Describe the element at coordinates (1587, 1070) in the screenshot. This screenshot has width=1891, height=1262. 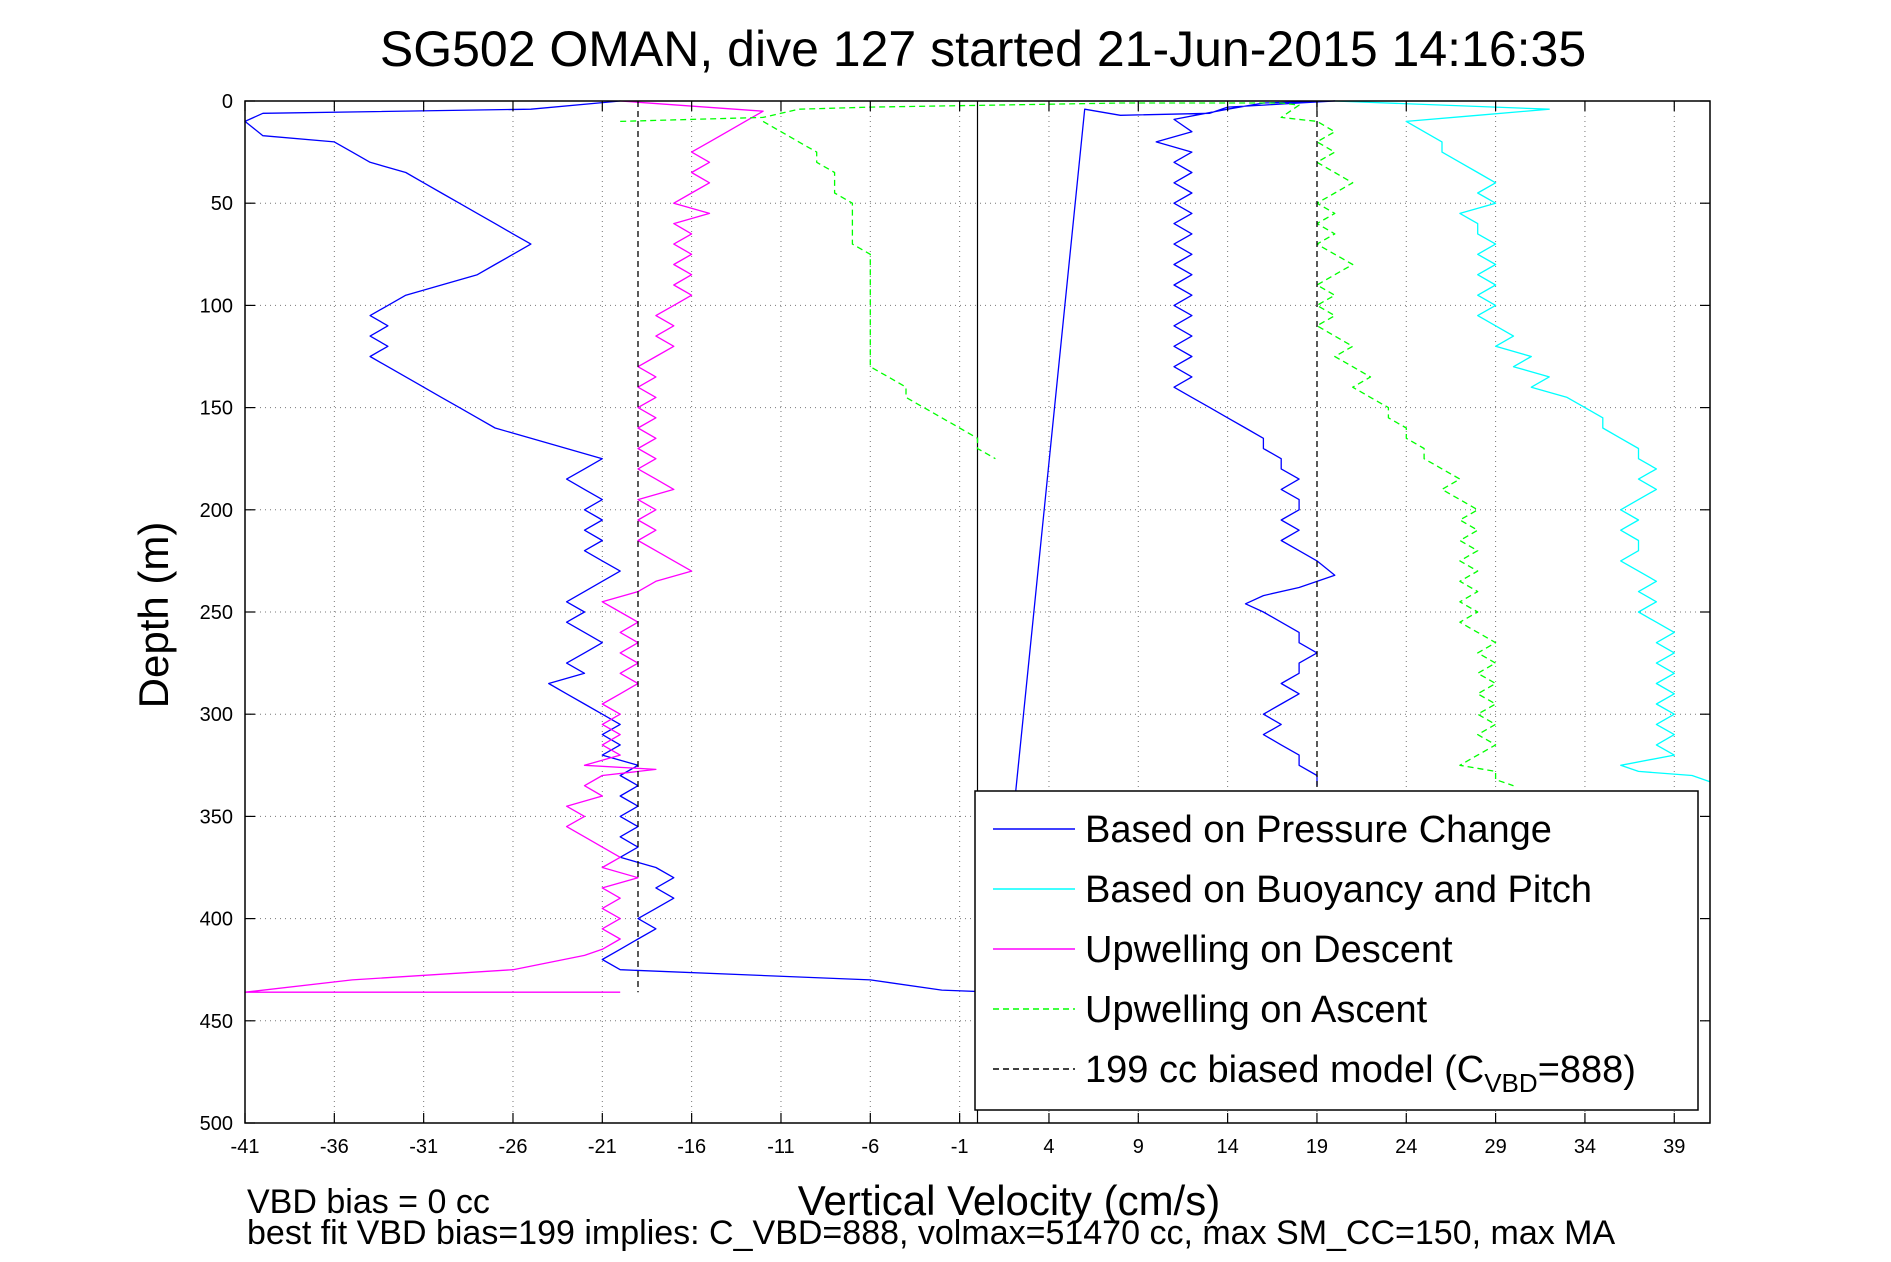
I see `legend-label-suffix: =888)` at that location.